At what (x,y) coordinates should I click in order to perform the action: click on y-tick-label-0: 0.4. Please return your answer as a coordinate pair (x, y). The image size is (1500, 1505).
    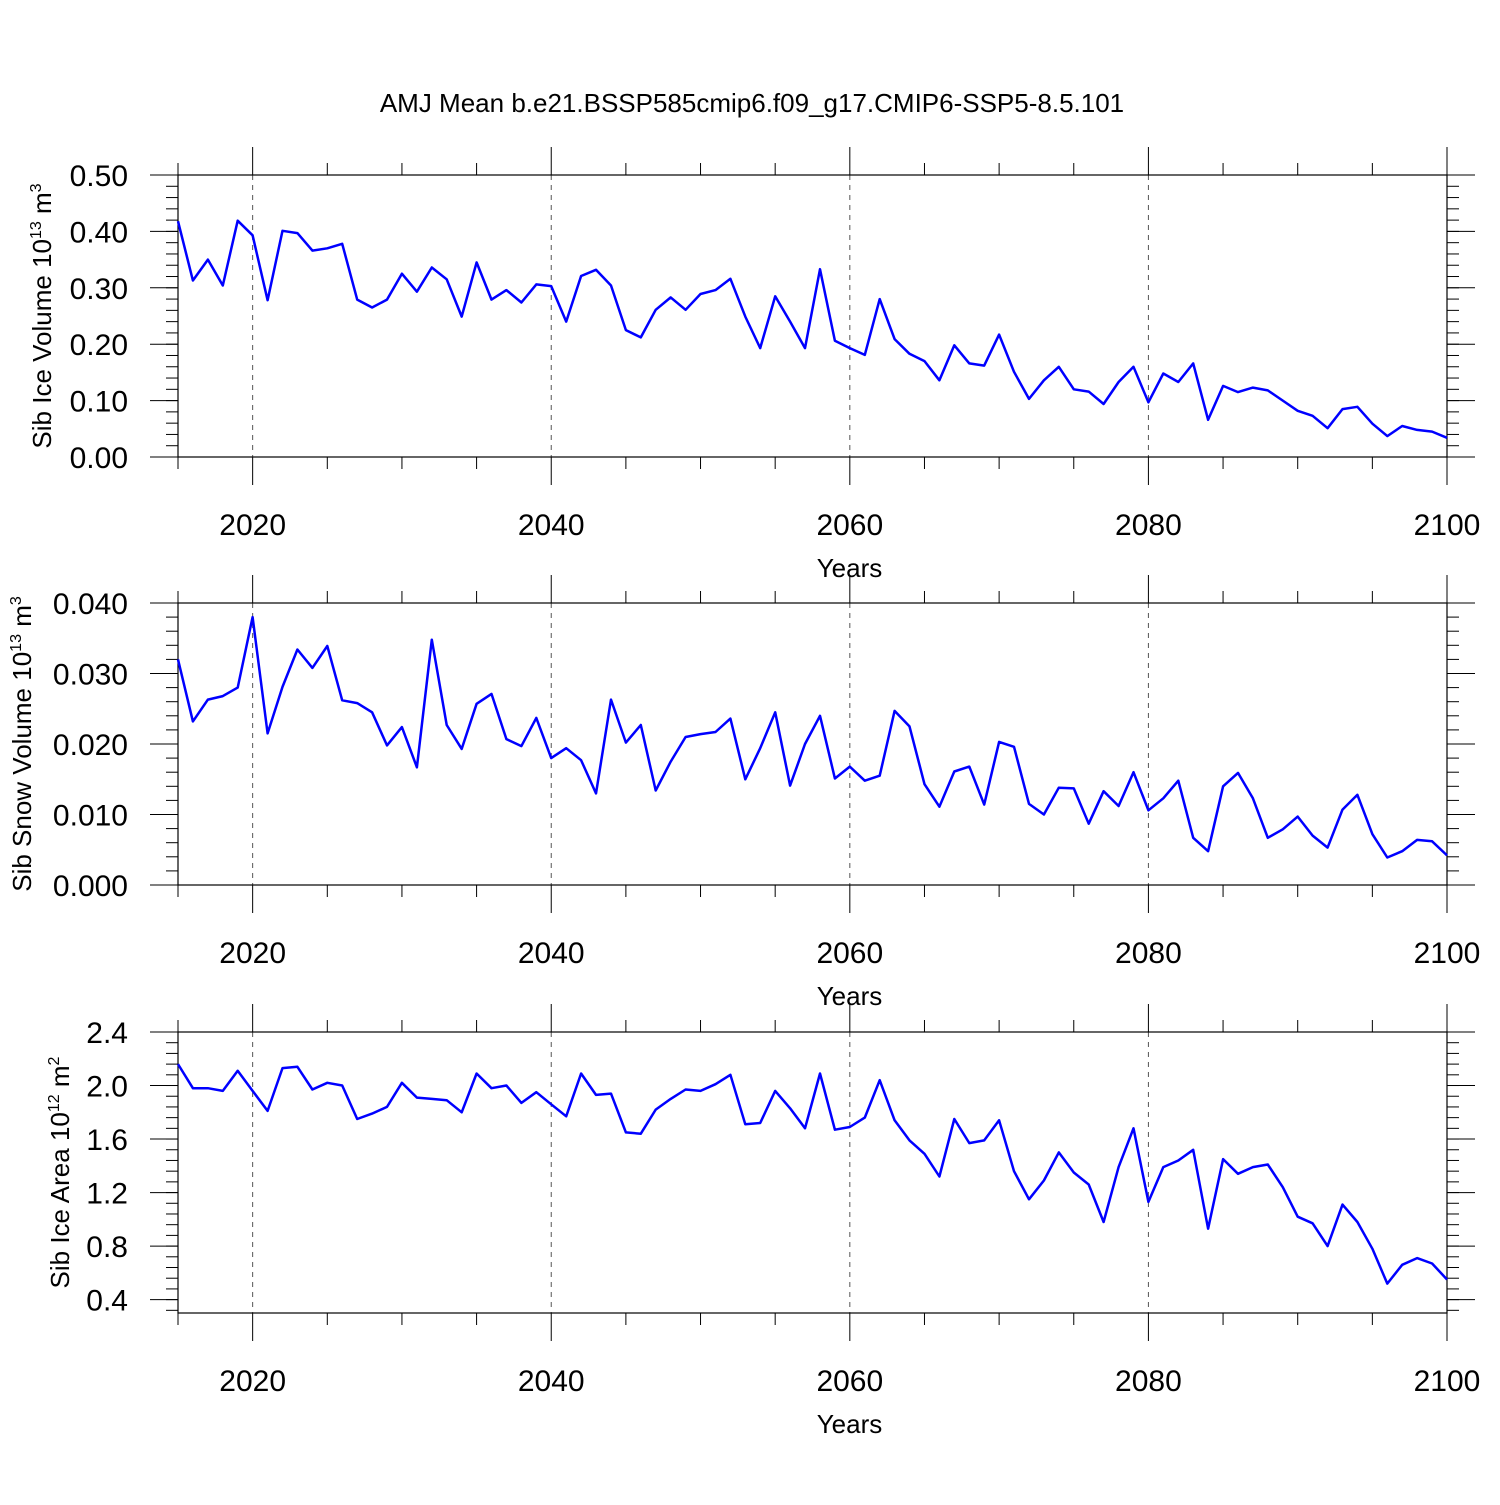
    Looking at the image, I should click on (107, 1301).